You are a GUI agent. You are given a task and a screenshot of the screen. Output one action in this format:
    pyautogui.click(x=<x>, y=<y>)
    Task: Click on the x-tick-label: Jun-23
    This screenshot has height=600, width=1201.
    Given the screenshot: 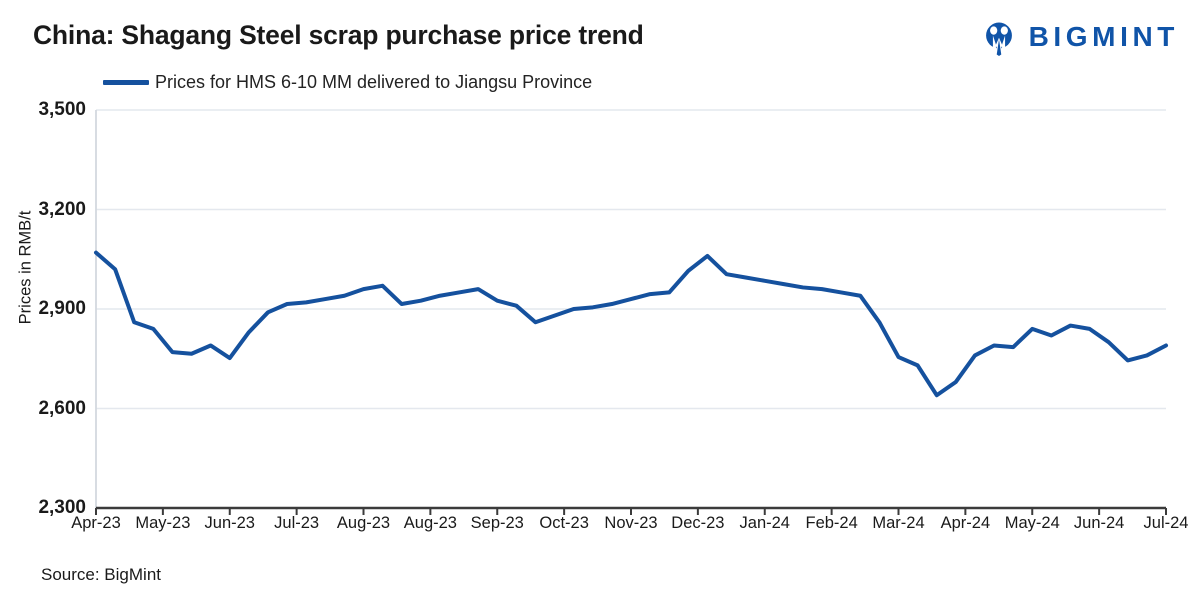 What is the action you would take?
    pyautogui.click(x=229, y=523)
    